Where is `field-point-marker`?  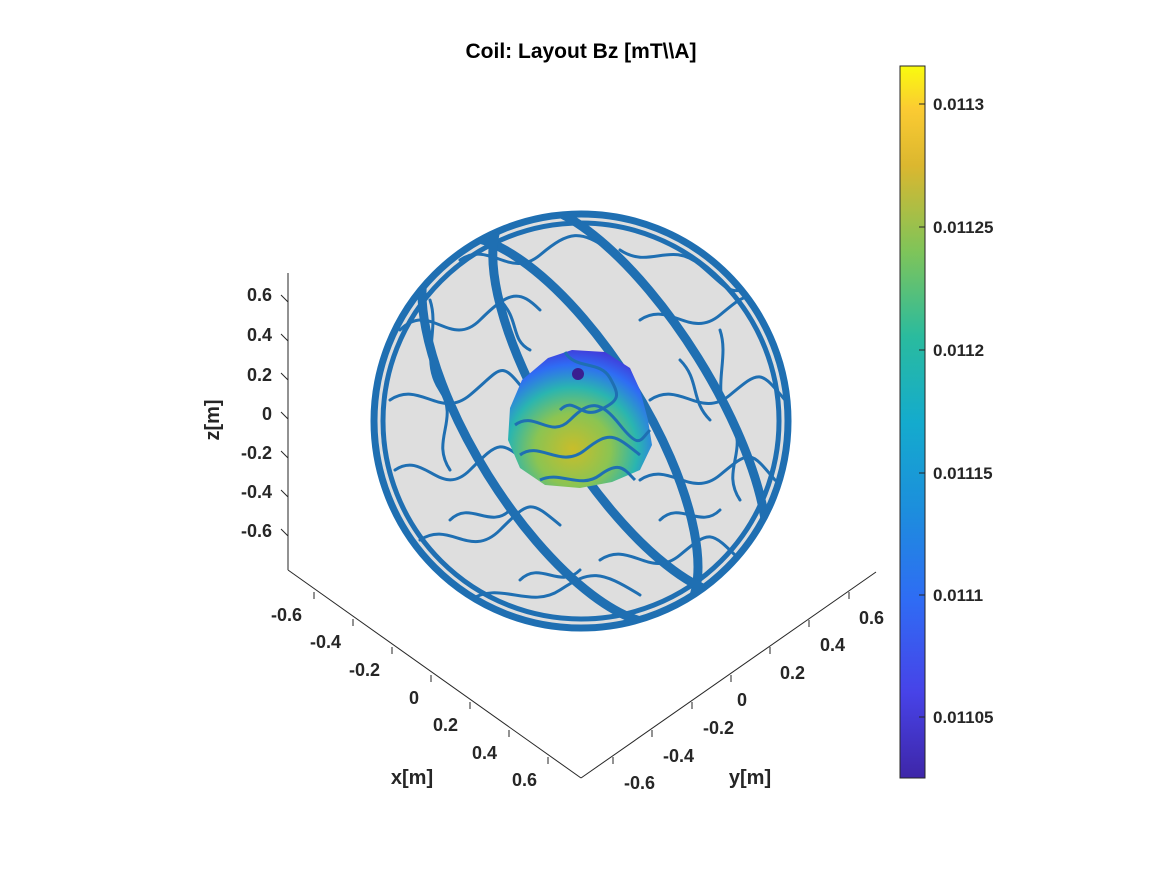 field-point-marker is located at coordinates (578, 374).